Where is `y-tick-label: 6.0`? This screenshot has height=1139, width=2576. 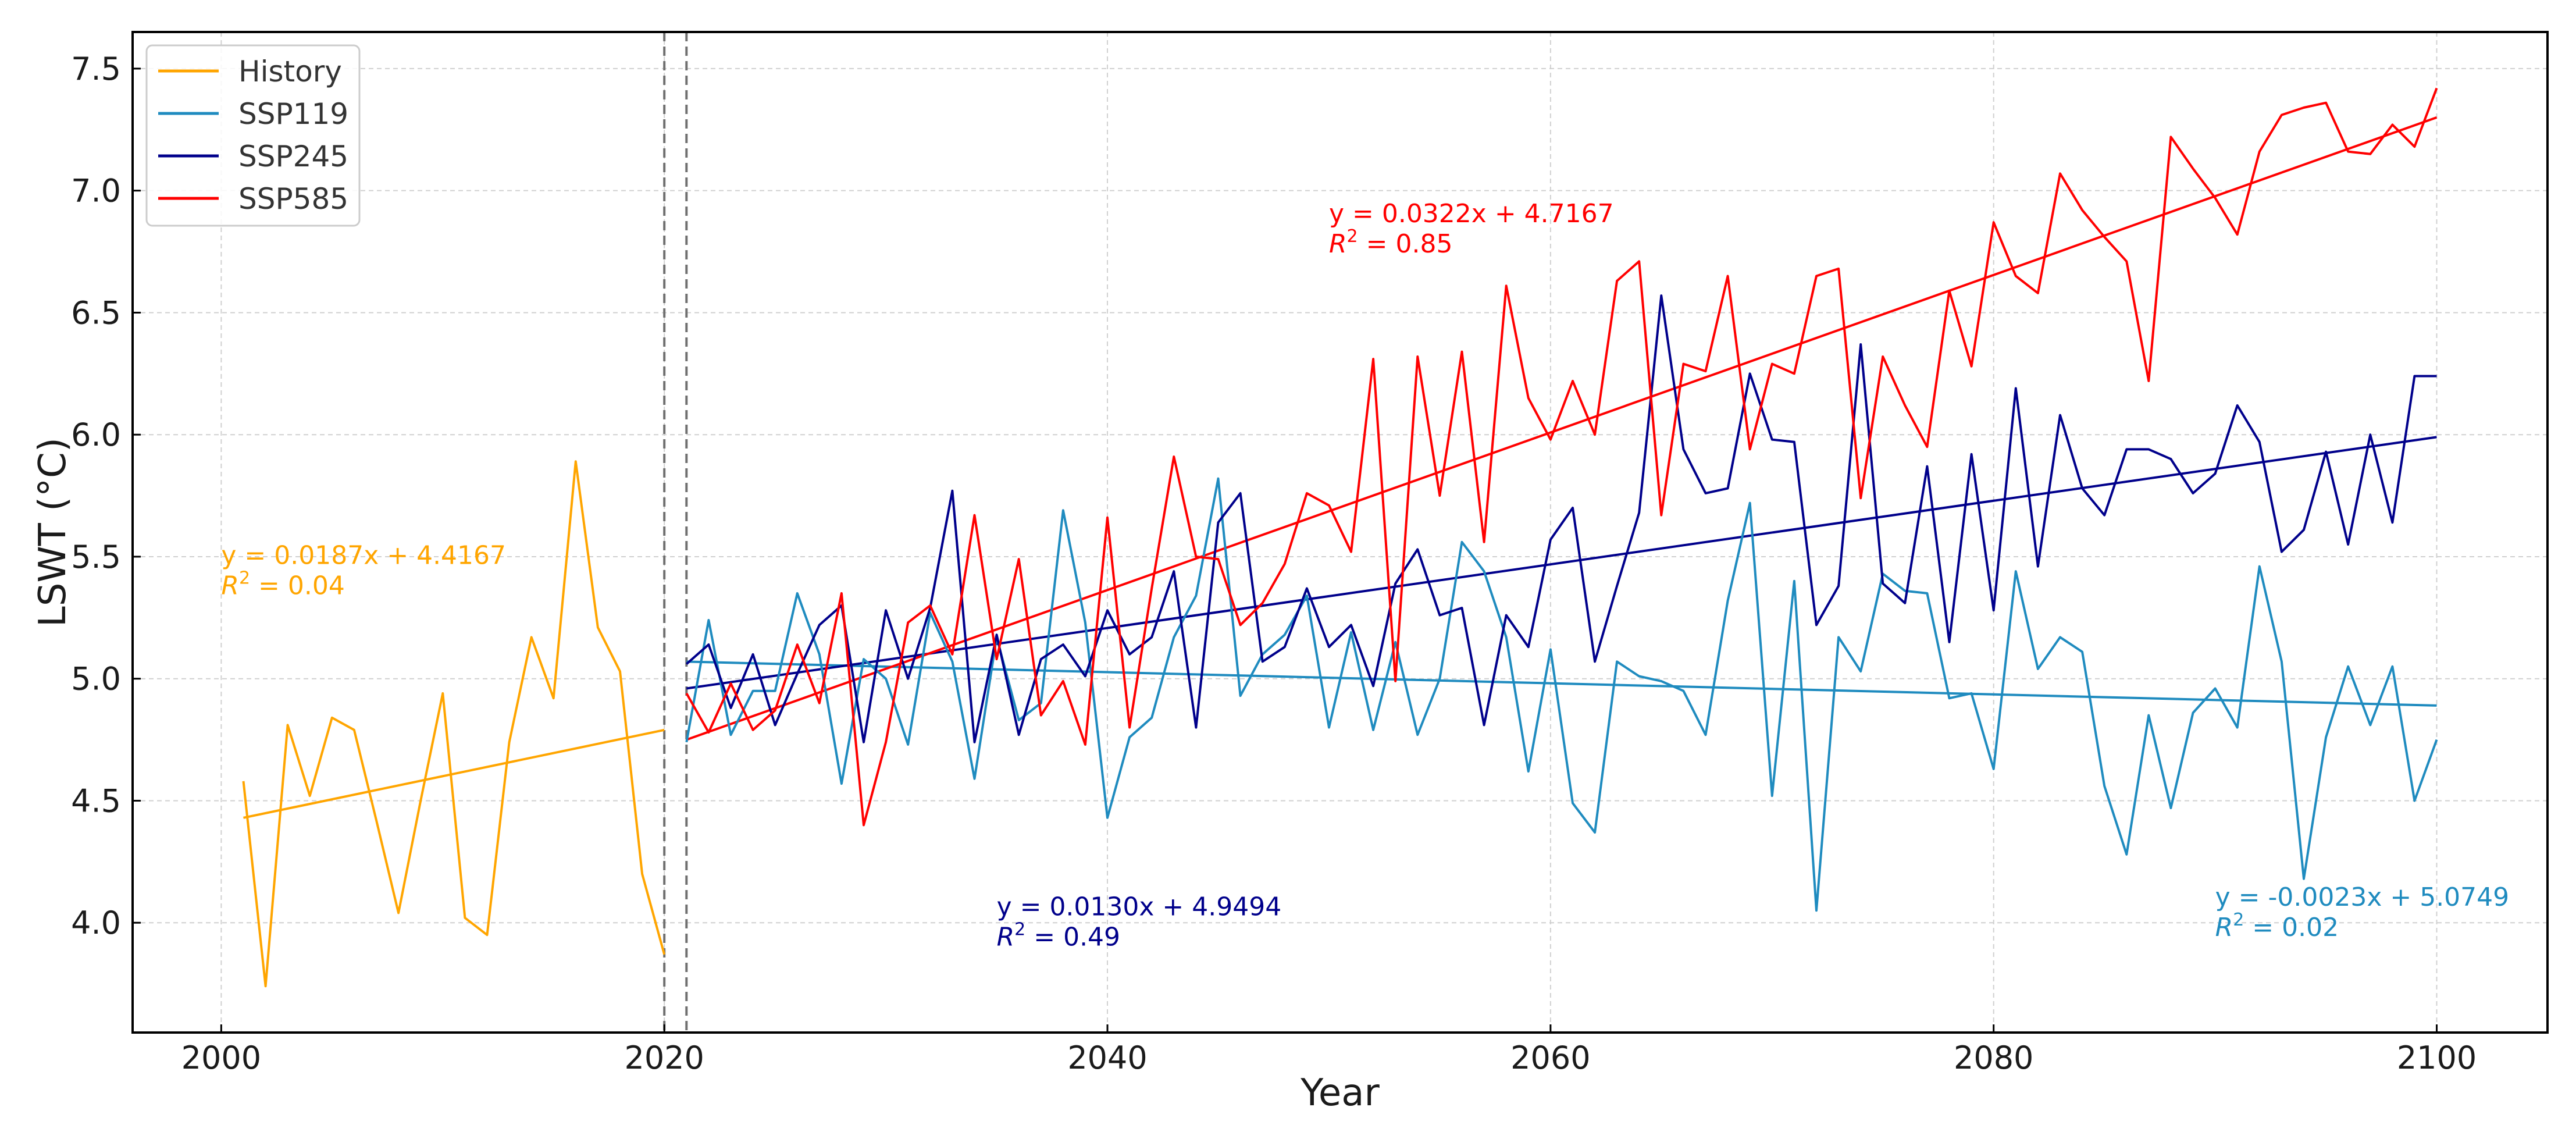 y-tick-label: 6.0 is located at coordinates (96, 435).